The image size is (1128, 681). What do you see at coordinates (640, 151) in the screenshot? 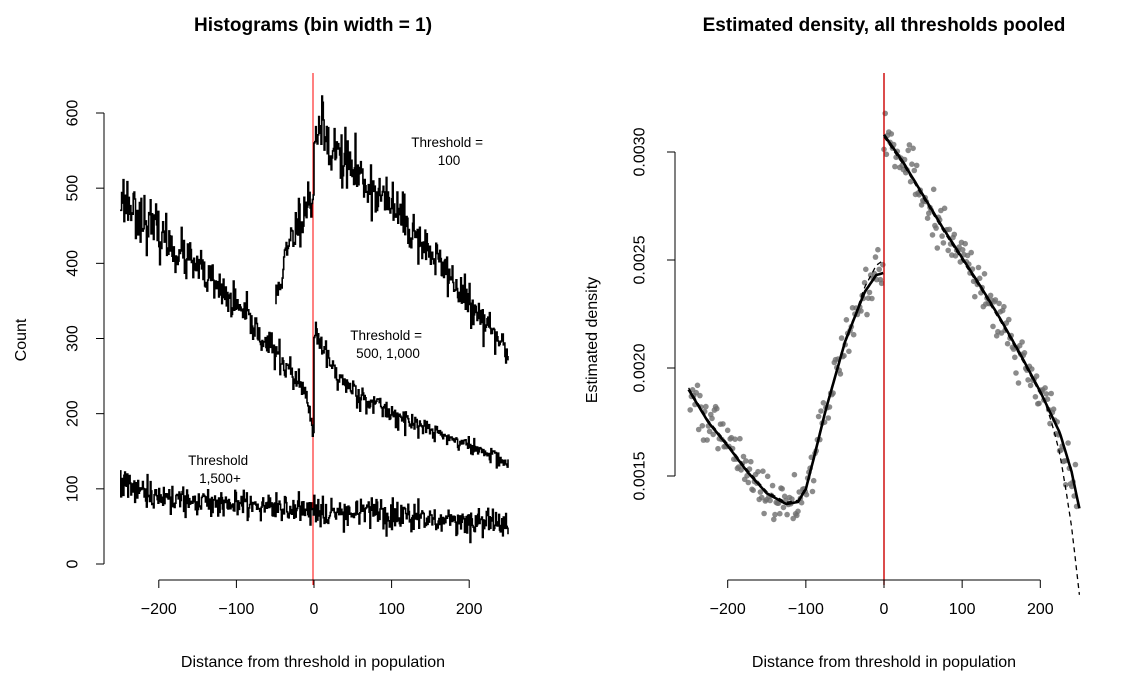
I see `right-y-tick-label: 0.0030` at bounding box center [640, 151].